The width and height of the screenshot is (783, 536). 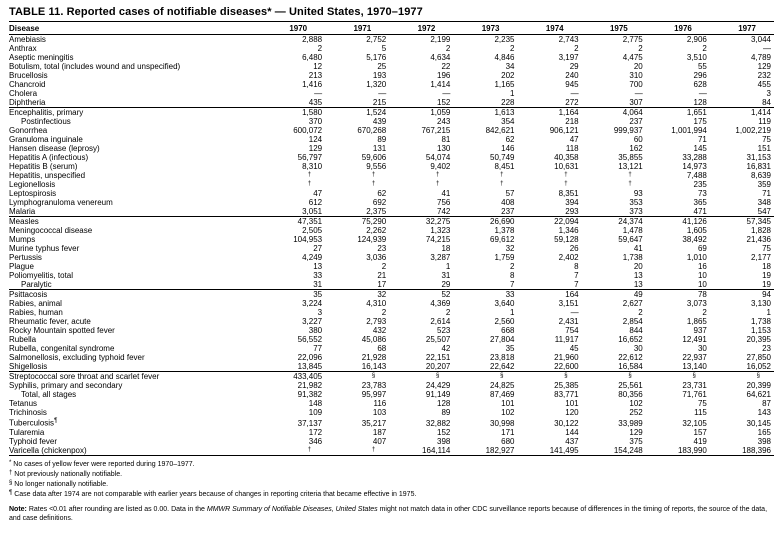 What do you see at coordinates (636, 412) in the screenshot?
I see `value-cell: 252` at bounding box center [636, 412].